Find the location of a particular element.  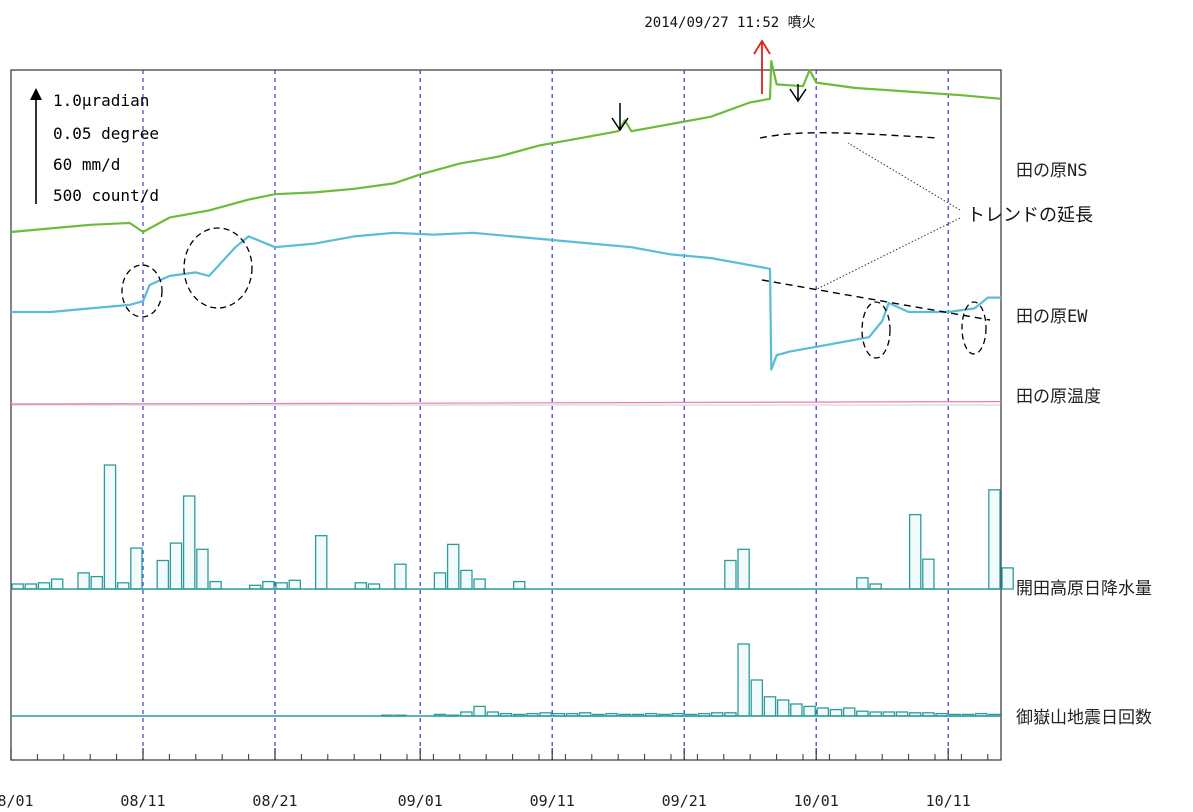

x-tick-label: 09/01 is located at coordinates (420, 801).